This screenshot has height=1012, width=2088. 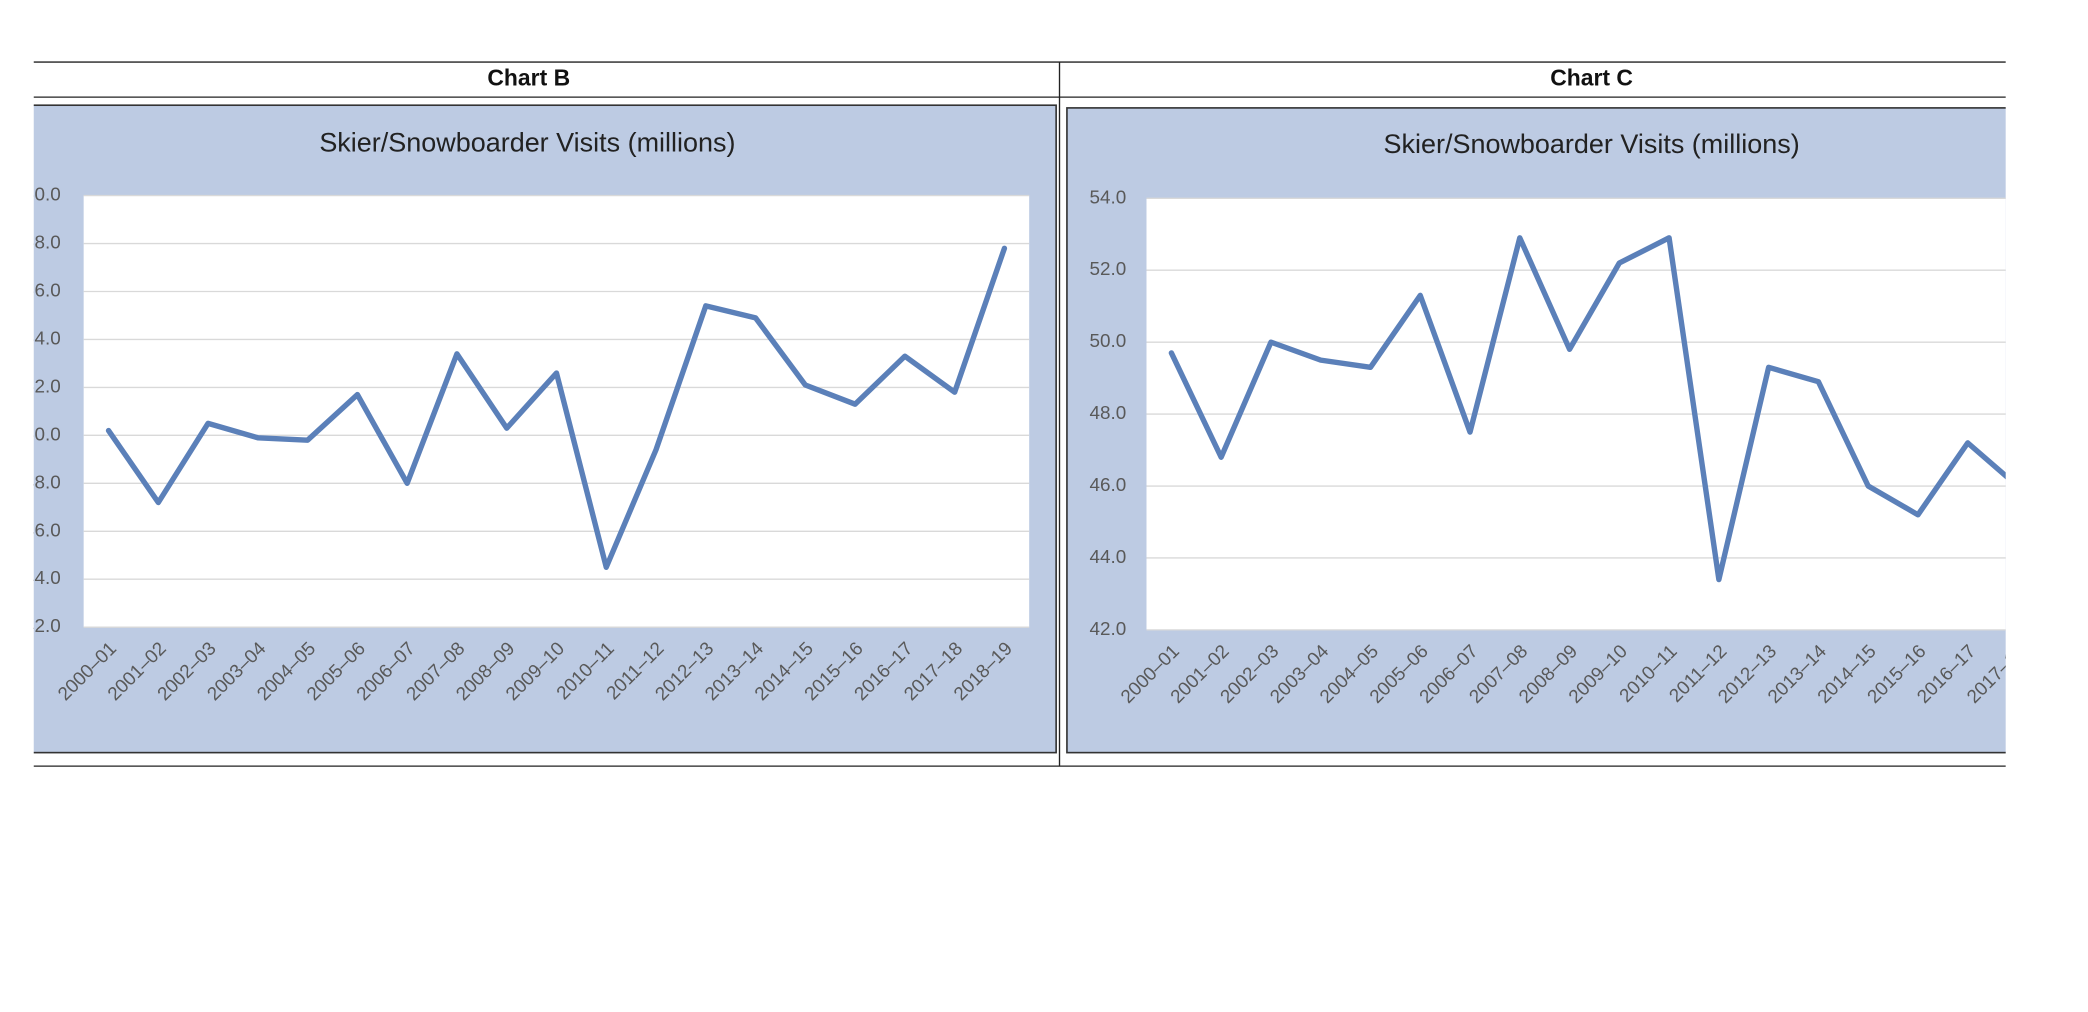 What do you see at coordinates (528, 78) in the screenshot?
I see `table-header: Chart B` at bounding box center [528, 78].